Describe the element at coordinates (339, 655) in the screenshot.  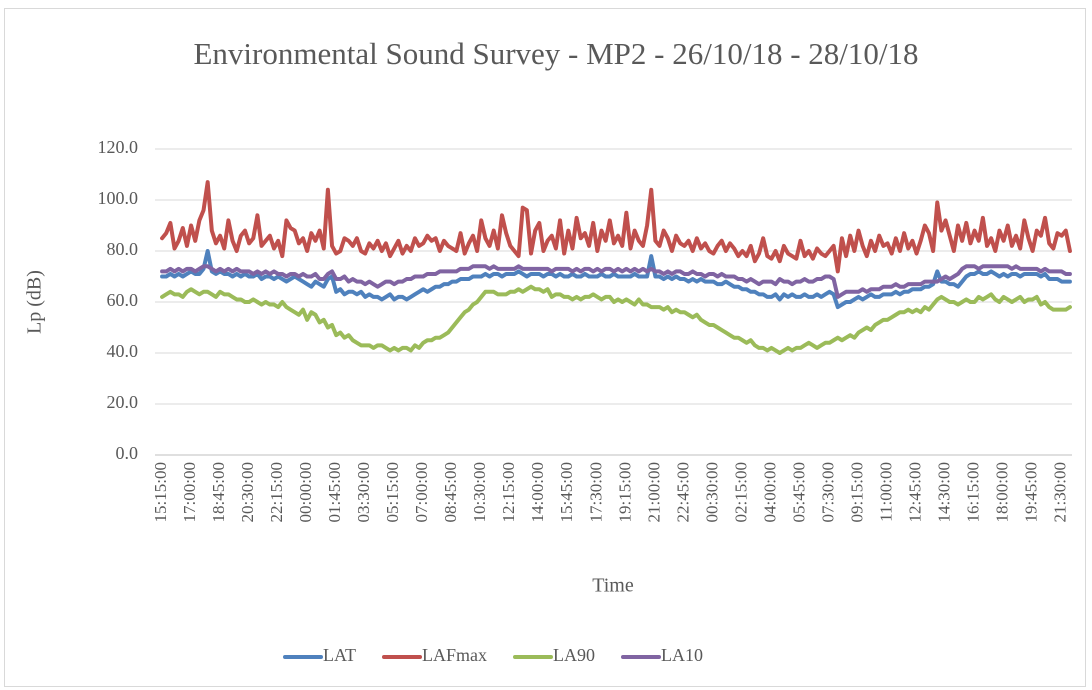
I see `legend-label: LAT` at that location.